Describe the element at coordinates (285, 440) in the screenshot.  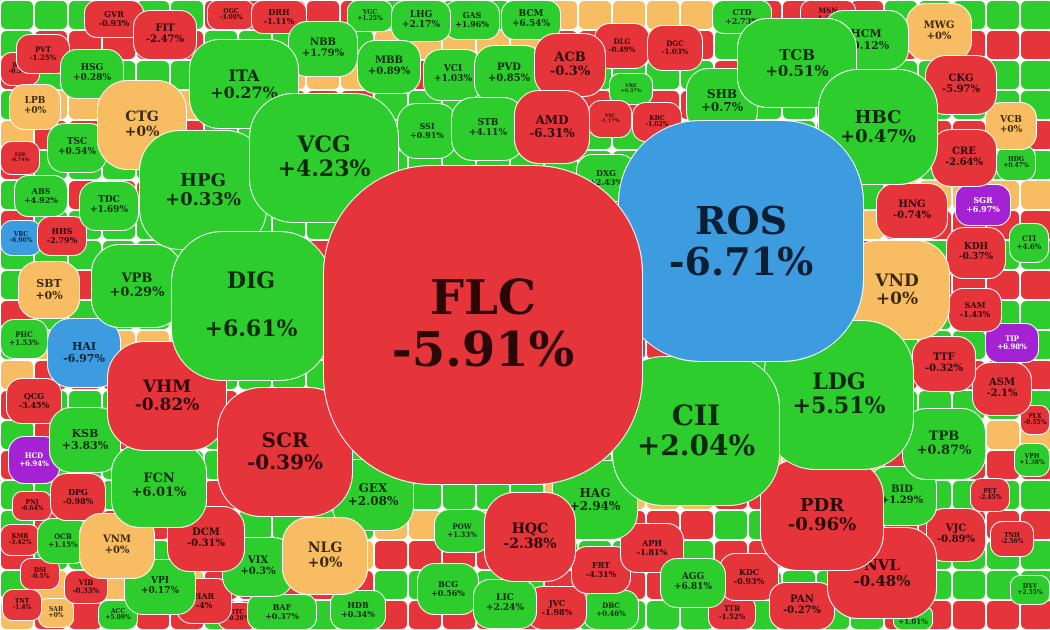
I see `stock-ticker: SCR` at that location.